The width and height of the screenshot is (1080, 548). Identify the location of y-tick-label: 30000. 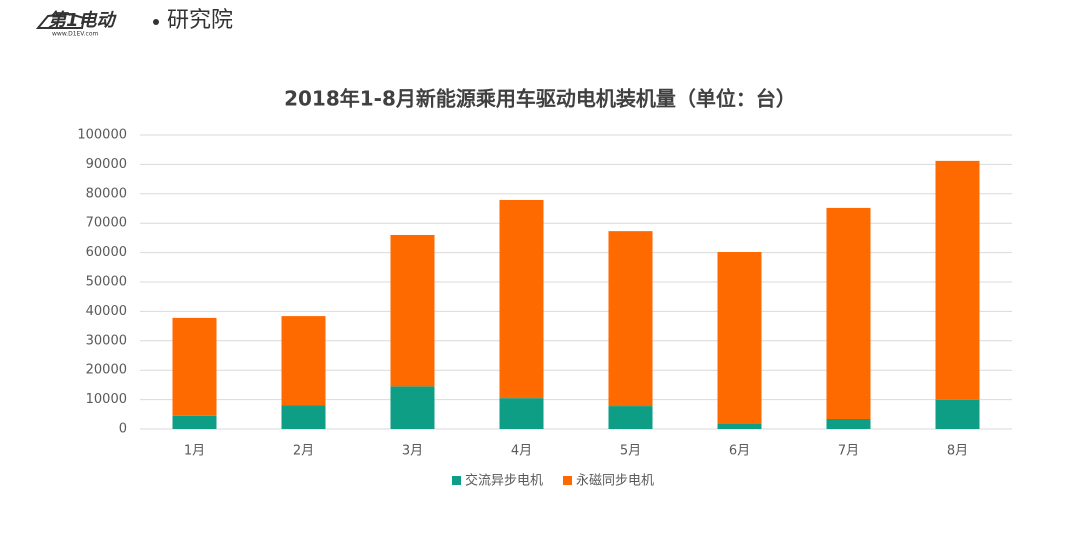
(106, 340).